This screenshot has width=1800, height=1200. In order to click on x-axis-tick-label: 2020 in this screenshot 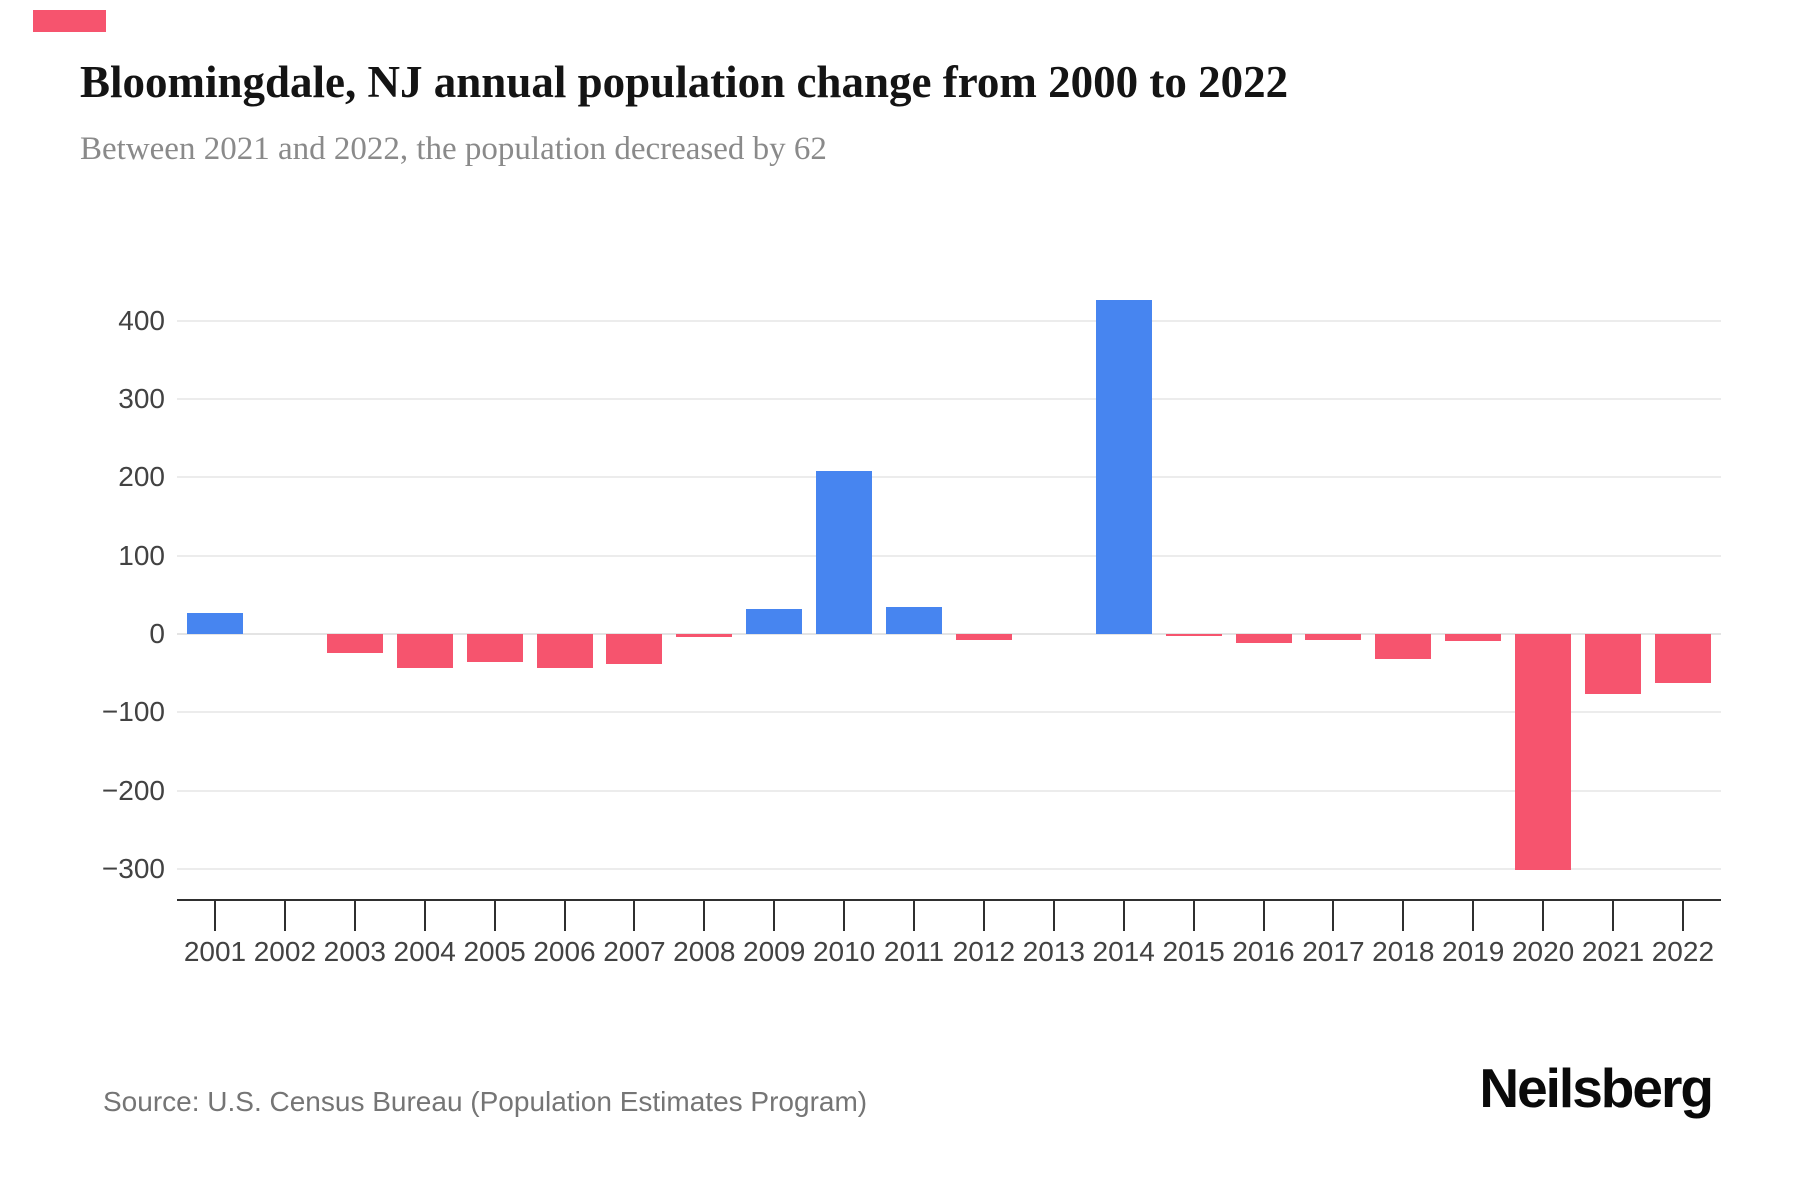, I will do `click(1543, 951)`.